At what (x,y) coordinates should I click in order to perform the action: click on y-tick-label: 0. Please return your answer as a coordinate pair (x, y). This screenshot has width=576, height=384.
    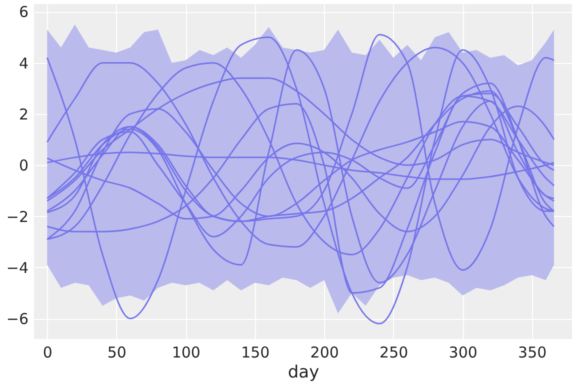
    Looking at the image, I should click on (23, 165).